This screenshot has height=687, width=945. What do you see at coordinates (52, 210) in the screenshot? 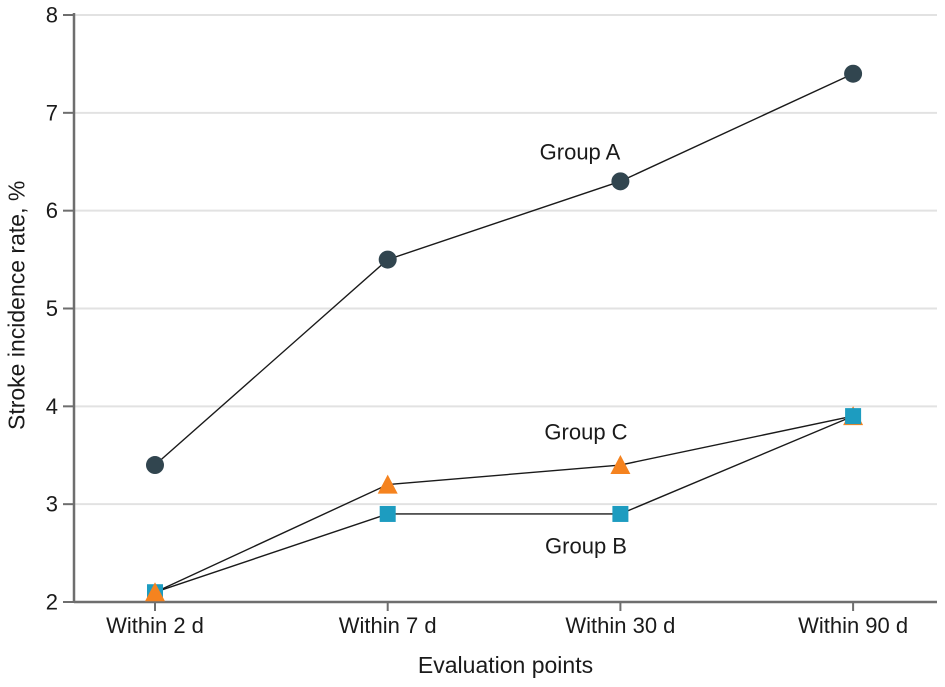
I see `y-tick-label: 6` at bounding box center [52, 210].